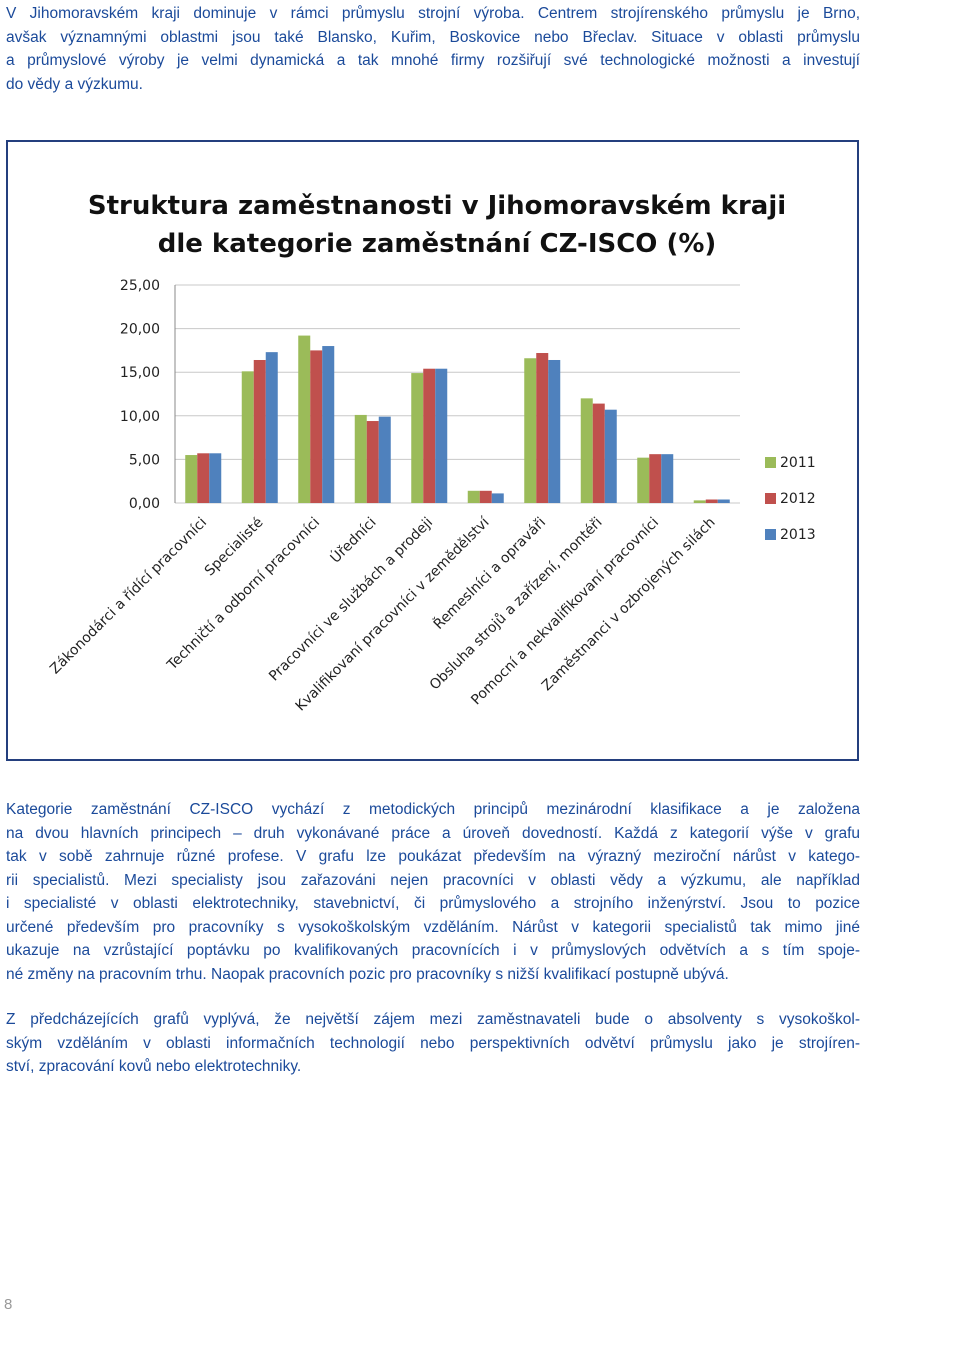  What do you see at coordinates (144, 504) in the screenshot?
I see `y-tick-label: 0,00` at bounding box center [144, 504].